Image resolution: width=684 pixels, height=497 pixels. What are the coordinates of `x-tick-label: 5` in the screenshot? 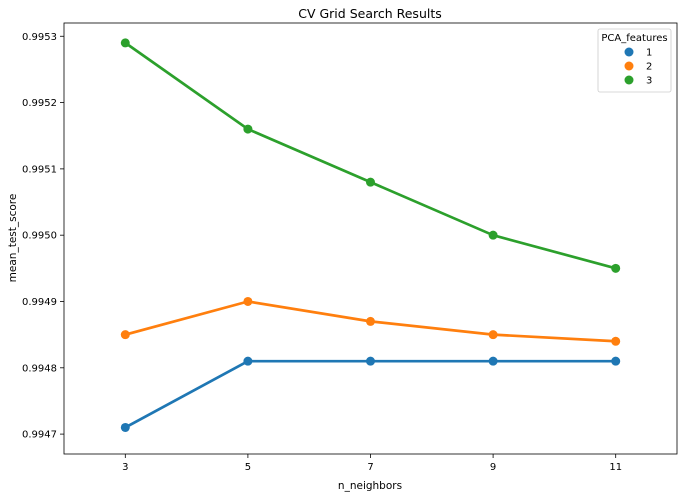 It's located at (248, 467).